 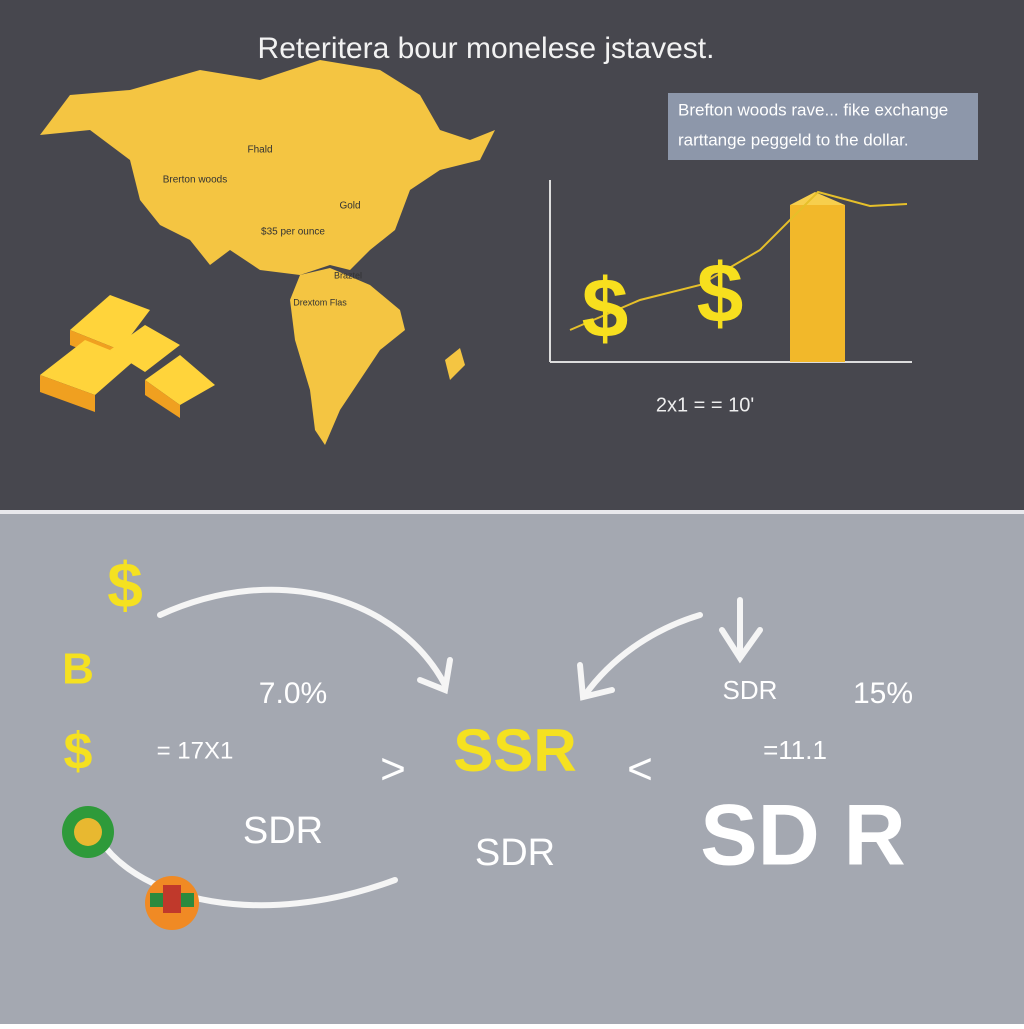 What do you see at coordinates (195, 180) in the screenshot?
I see `map-label: Brerton woods` at bounding box center [195, 180].